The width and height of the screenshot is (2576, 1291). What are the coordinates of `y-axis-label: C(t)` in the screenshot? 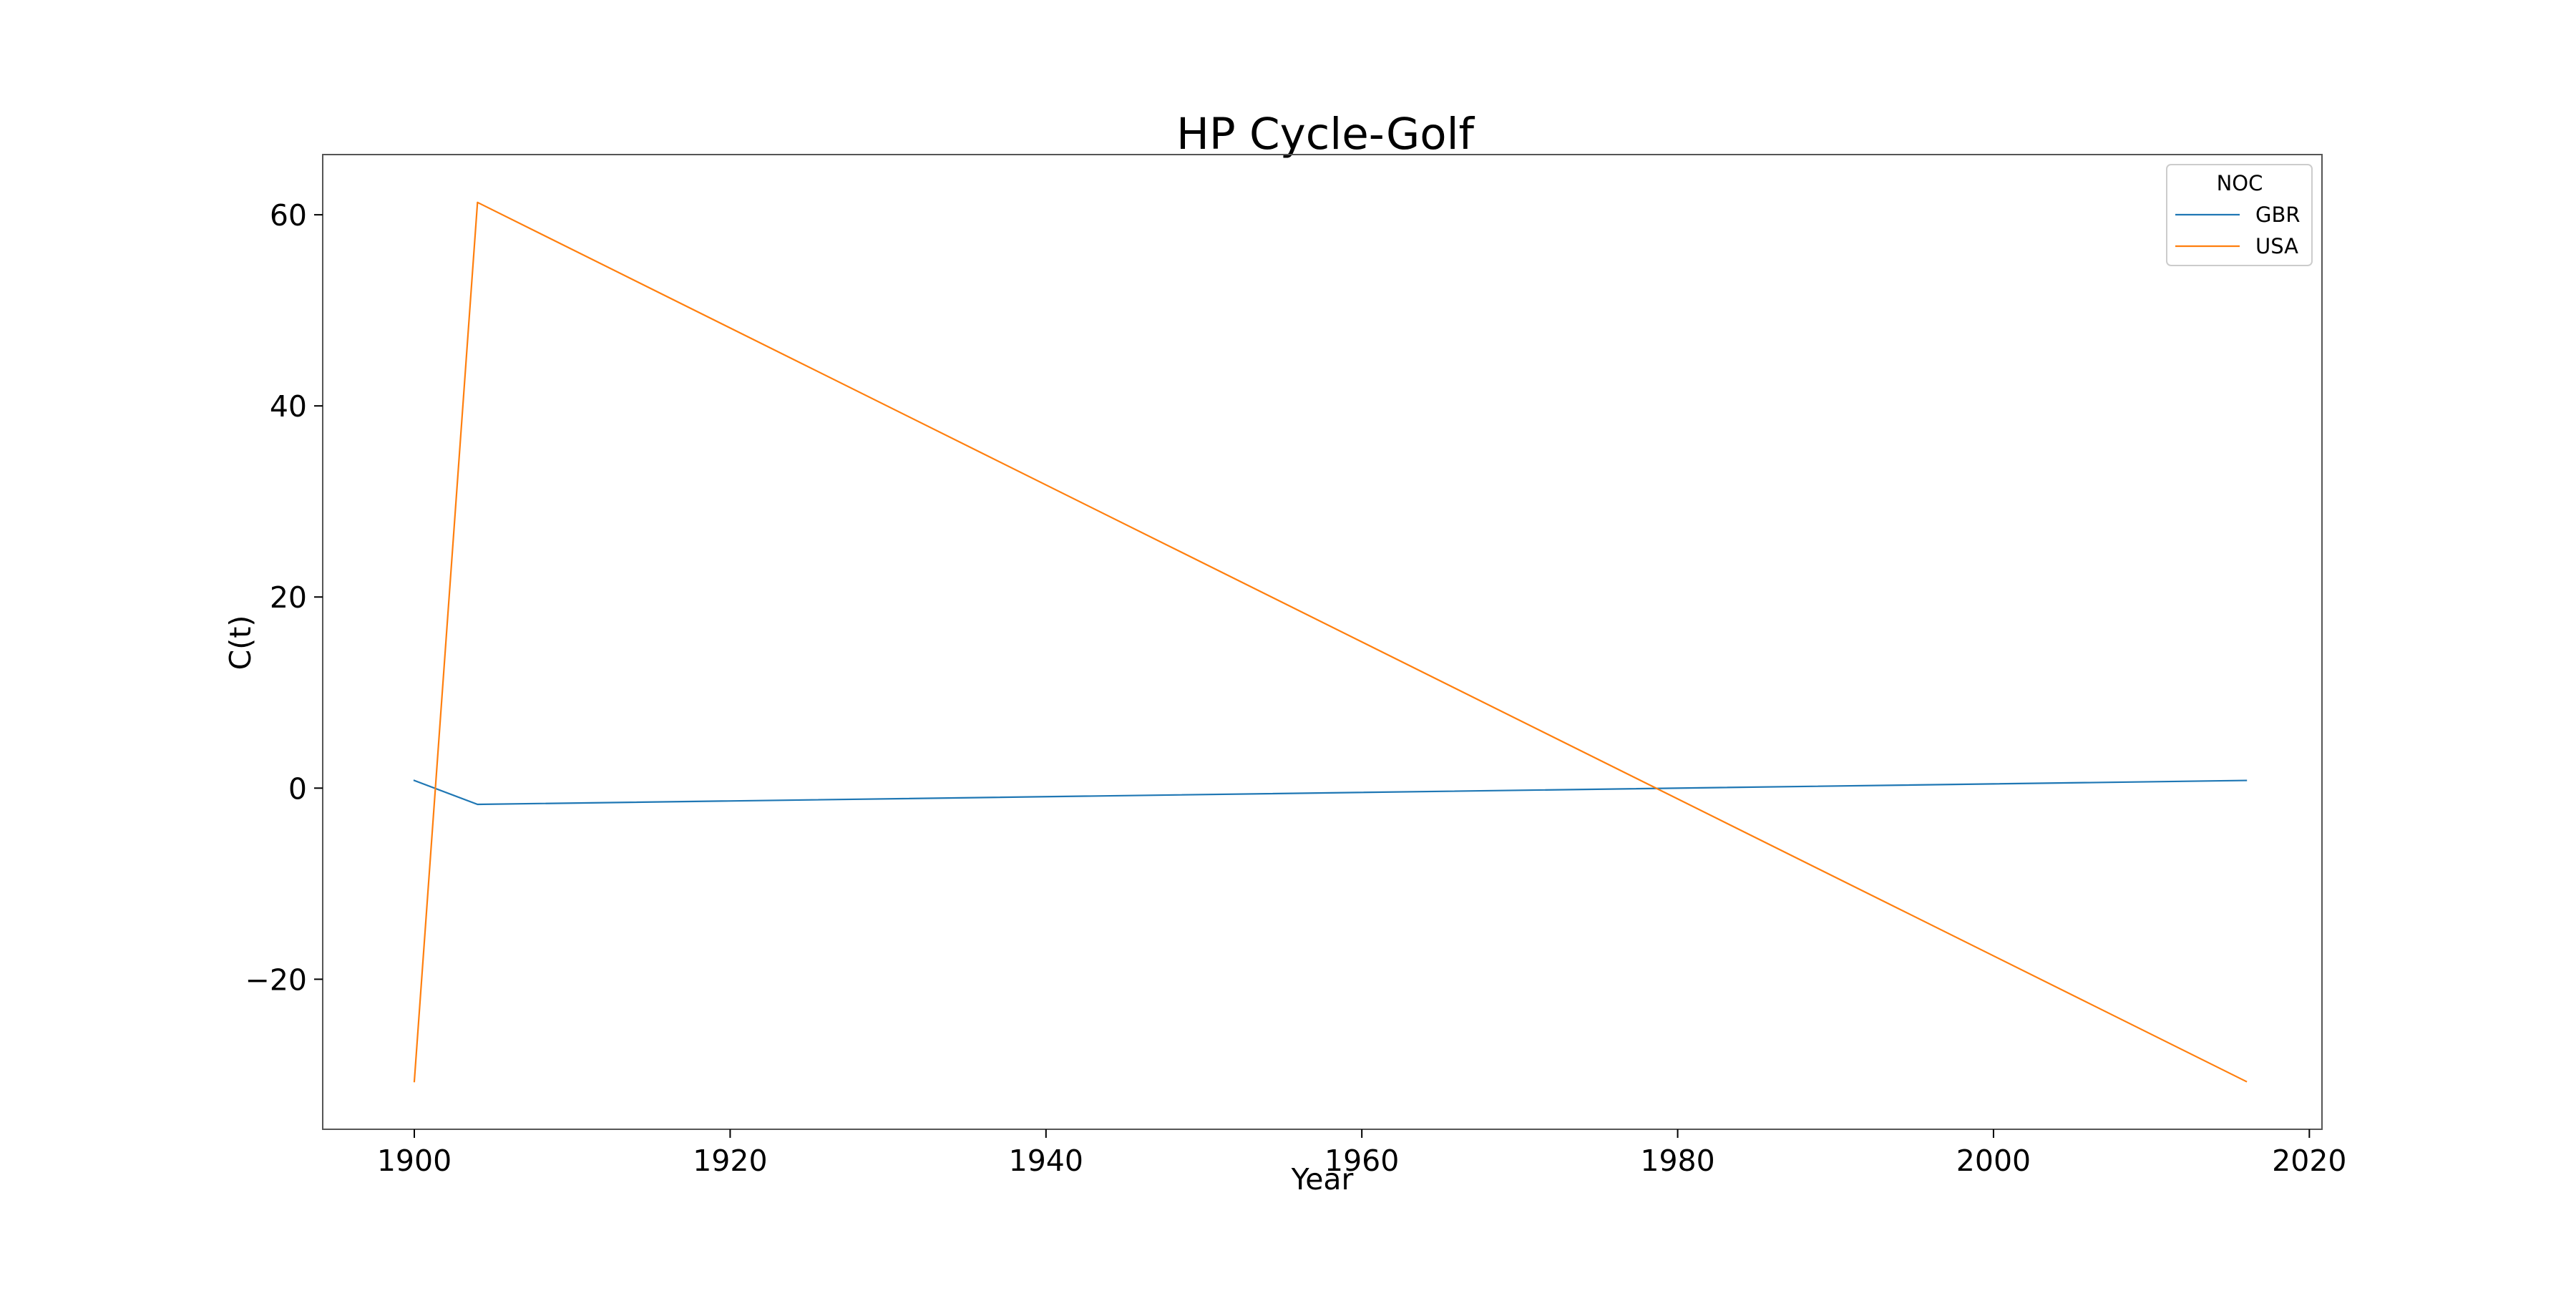 It's located at (240, 643).